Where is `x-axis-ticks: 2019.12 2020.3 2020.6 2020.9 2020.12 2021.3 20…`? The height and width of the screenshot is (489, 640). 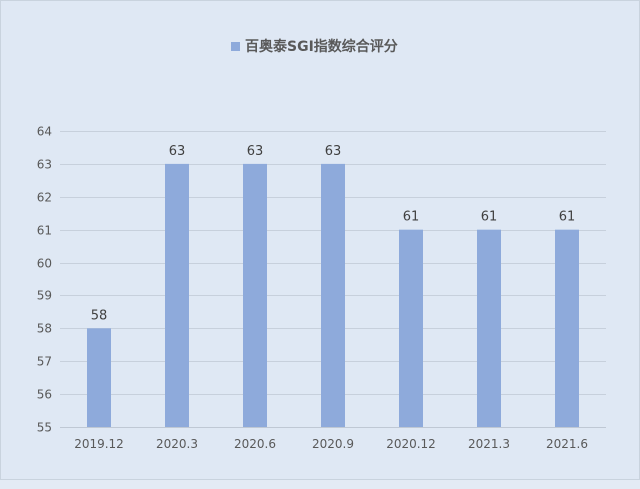 x-axis-ticks: 2019.12 2020.3 2020.6 2020.9 2020.12 2021.3 20… is located at coordinates (331, 444).